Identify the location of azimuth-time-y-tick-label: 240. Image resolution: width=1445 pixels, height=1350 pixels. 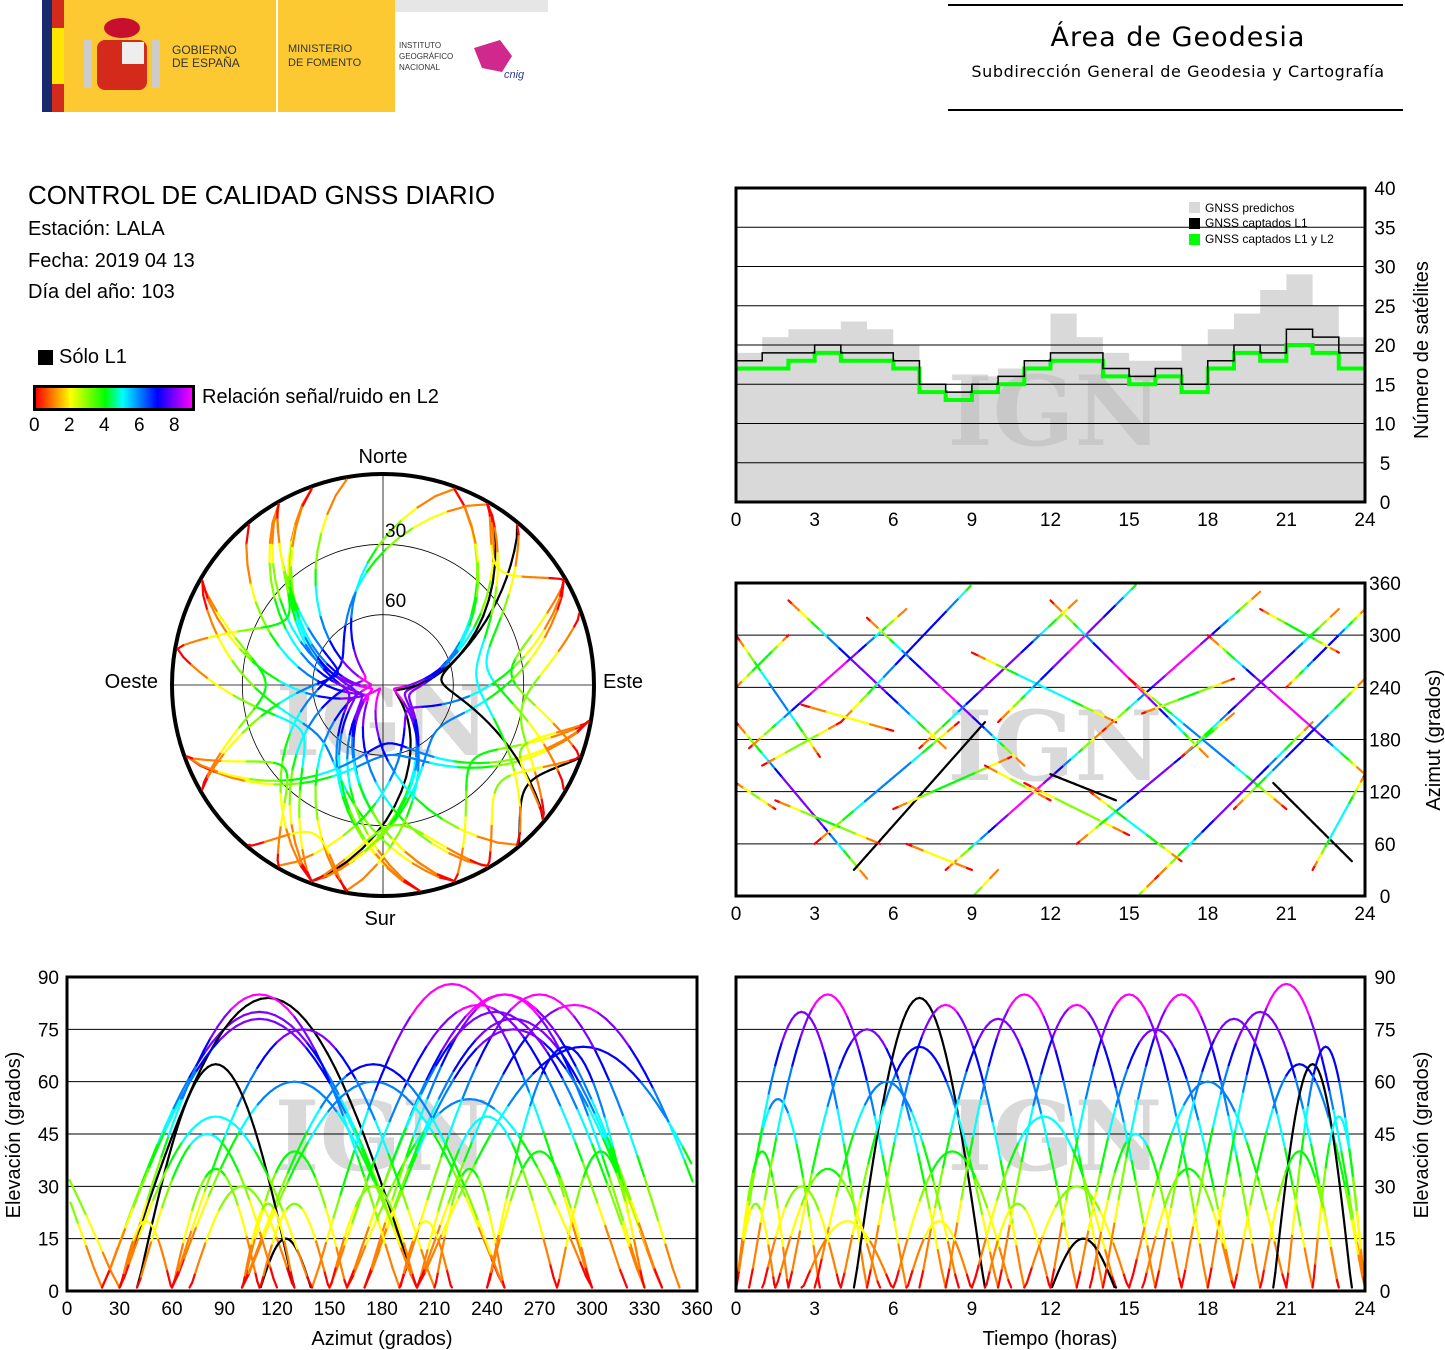
(1385, 688).